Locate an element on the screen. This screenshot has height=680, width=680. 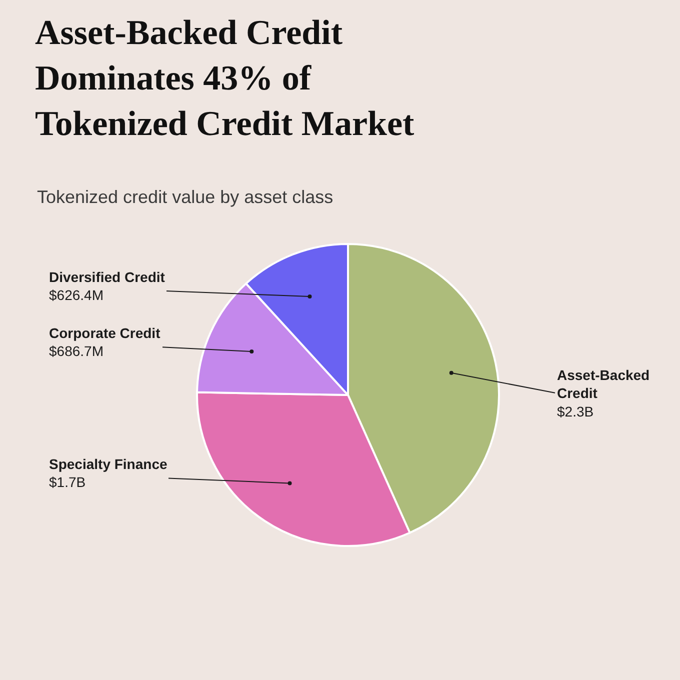
slice-label: Specialty Finance is located at coordinates (108, 464).